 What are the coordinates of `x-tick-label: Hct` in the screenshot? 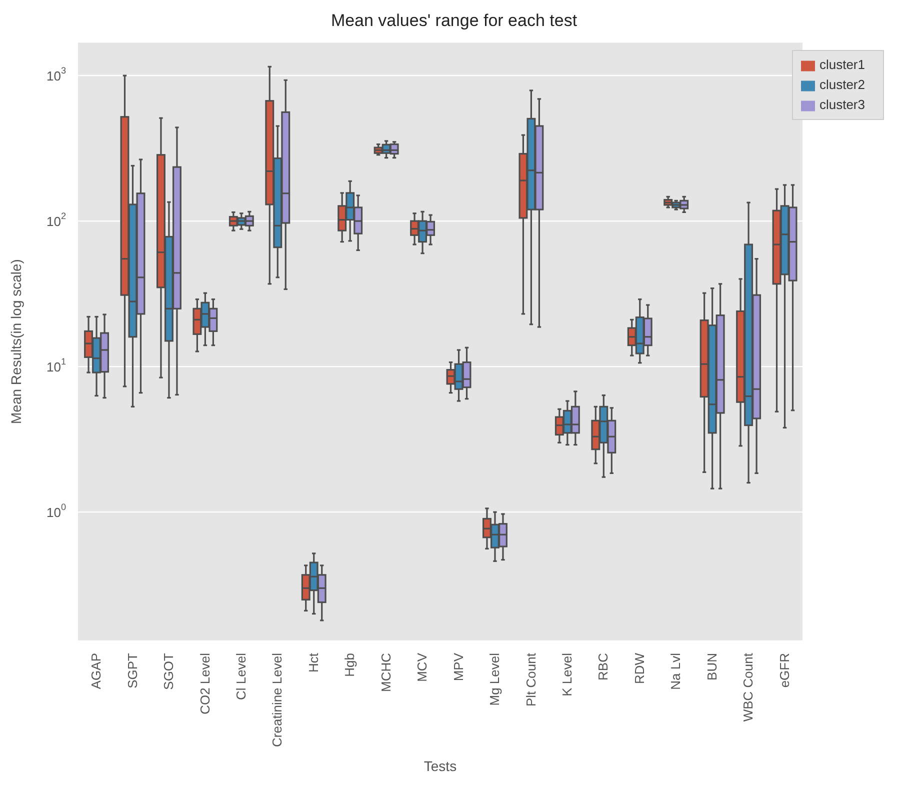 It's located at (313, 662).